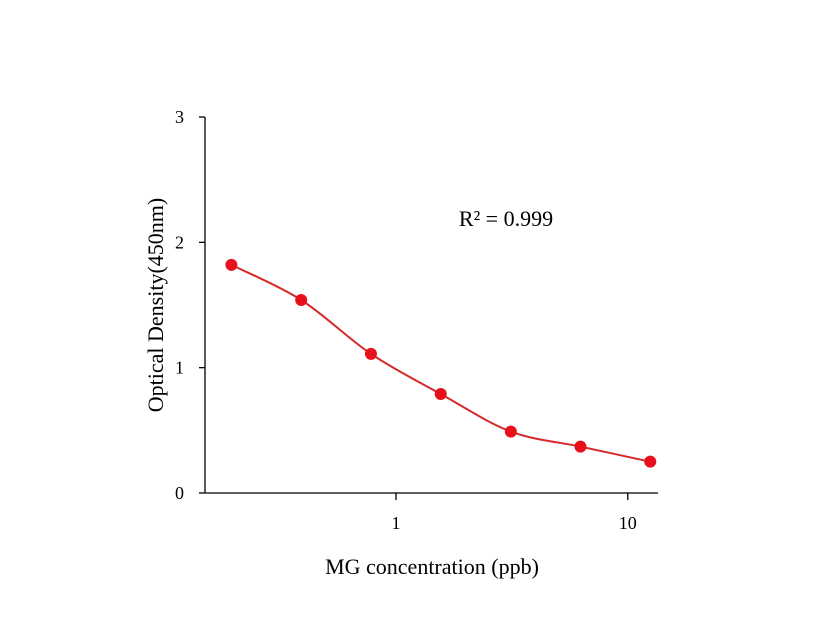 This screenshot has width=816, height=640. Describe the element at coordinates (190, 305) in the screenshot. I see `y-ticks: 0 1 2 3` at that location.